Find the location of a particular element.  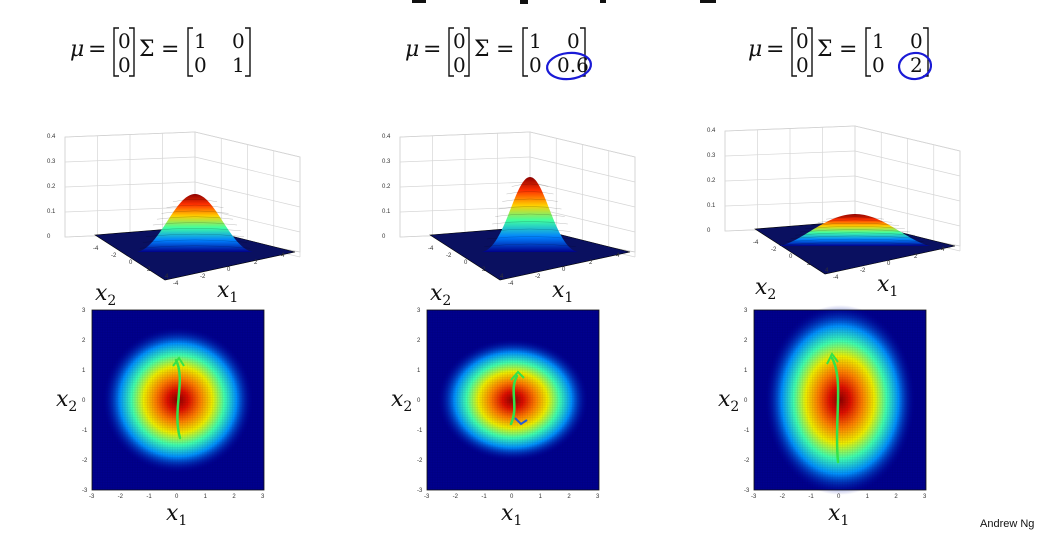

heatmap-y-tick: 1 is located at coordinates (419, 371).